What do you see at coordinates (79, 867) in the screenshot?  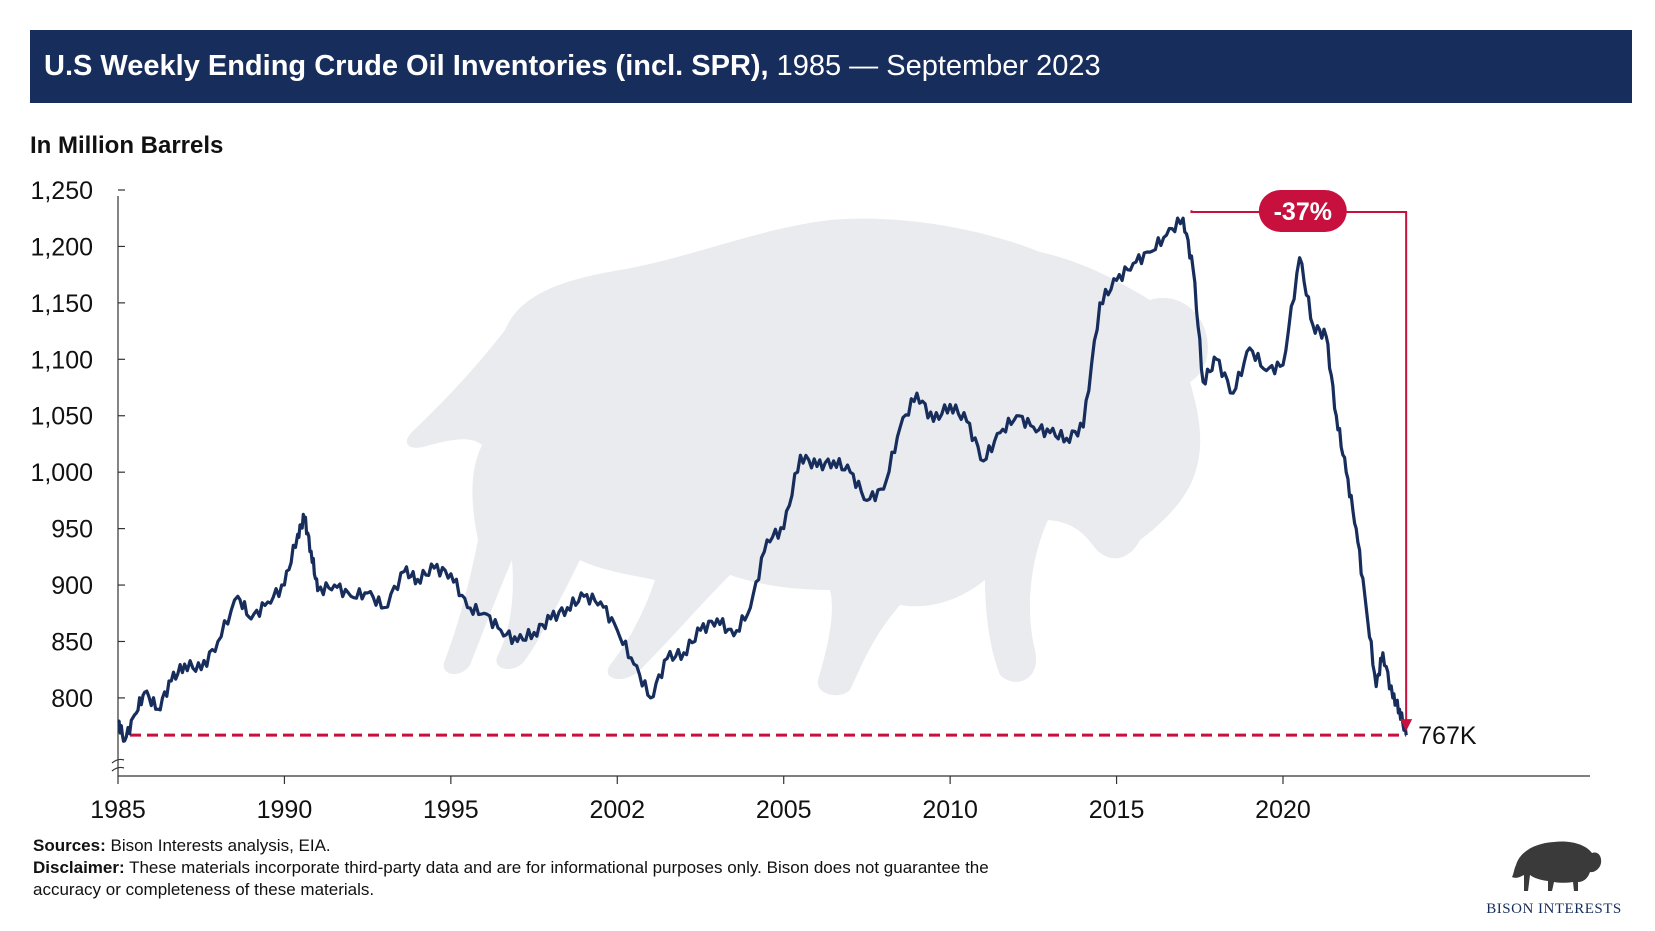 I see `disclaimer-label: Disclaimer:` at bounding box center [79, 867].